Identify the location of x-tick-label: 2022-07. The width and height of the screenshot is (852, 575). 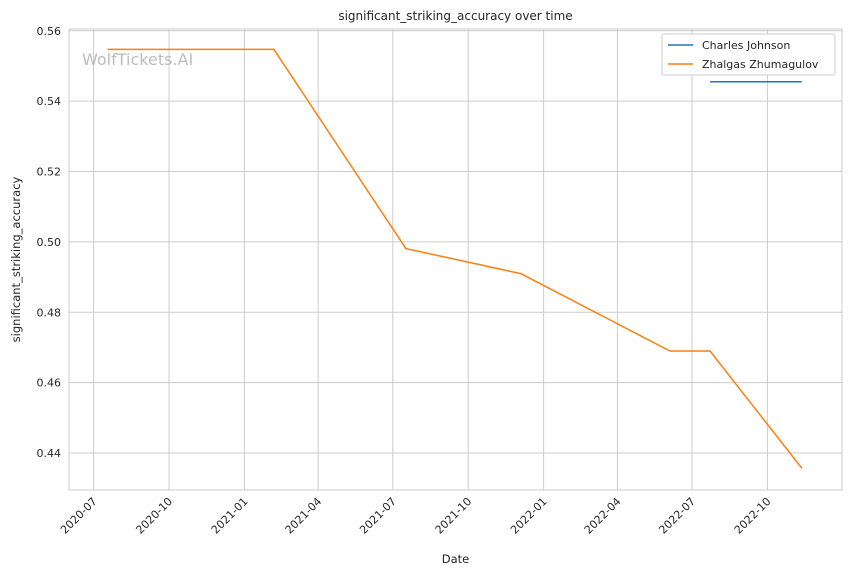
(677, 516).